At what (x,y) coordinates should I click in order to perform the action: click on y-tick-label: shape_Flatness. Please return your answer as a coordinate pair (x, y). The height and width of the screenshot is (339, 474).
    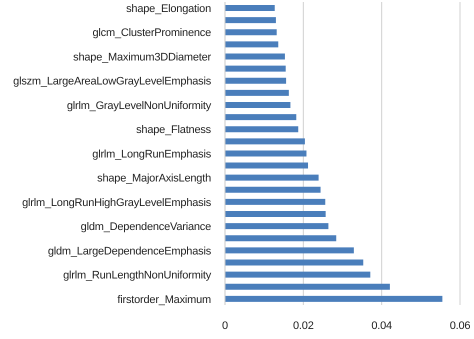
    Looking at the image, I should click on (174, 130).